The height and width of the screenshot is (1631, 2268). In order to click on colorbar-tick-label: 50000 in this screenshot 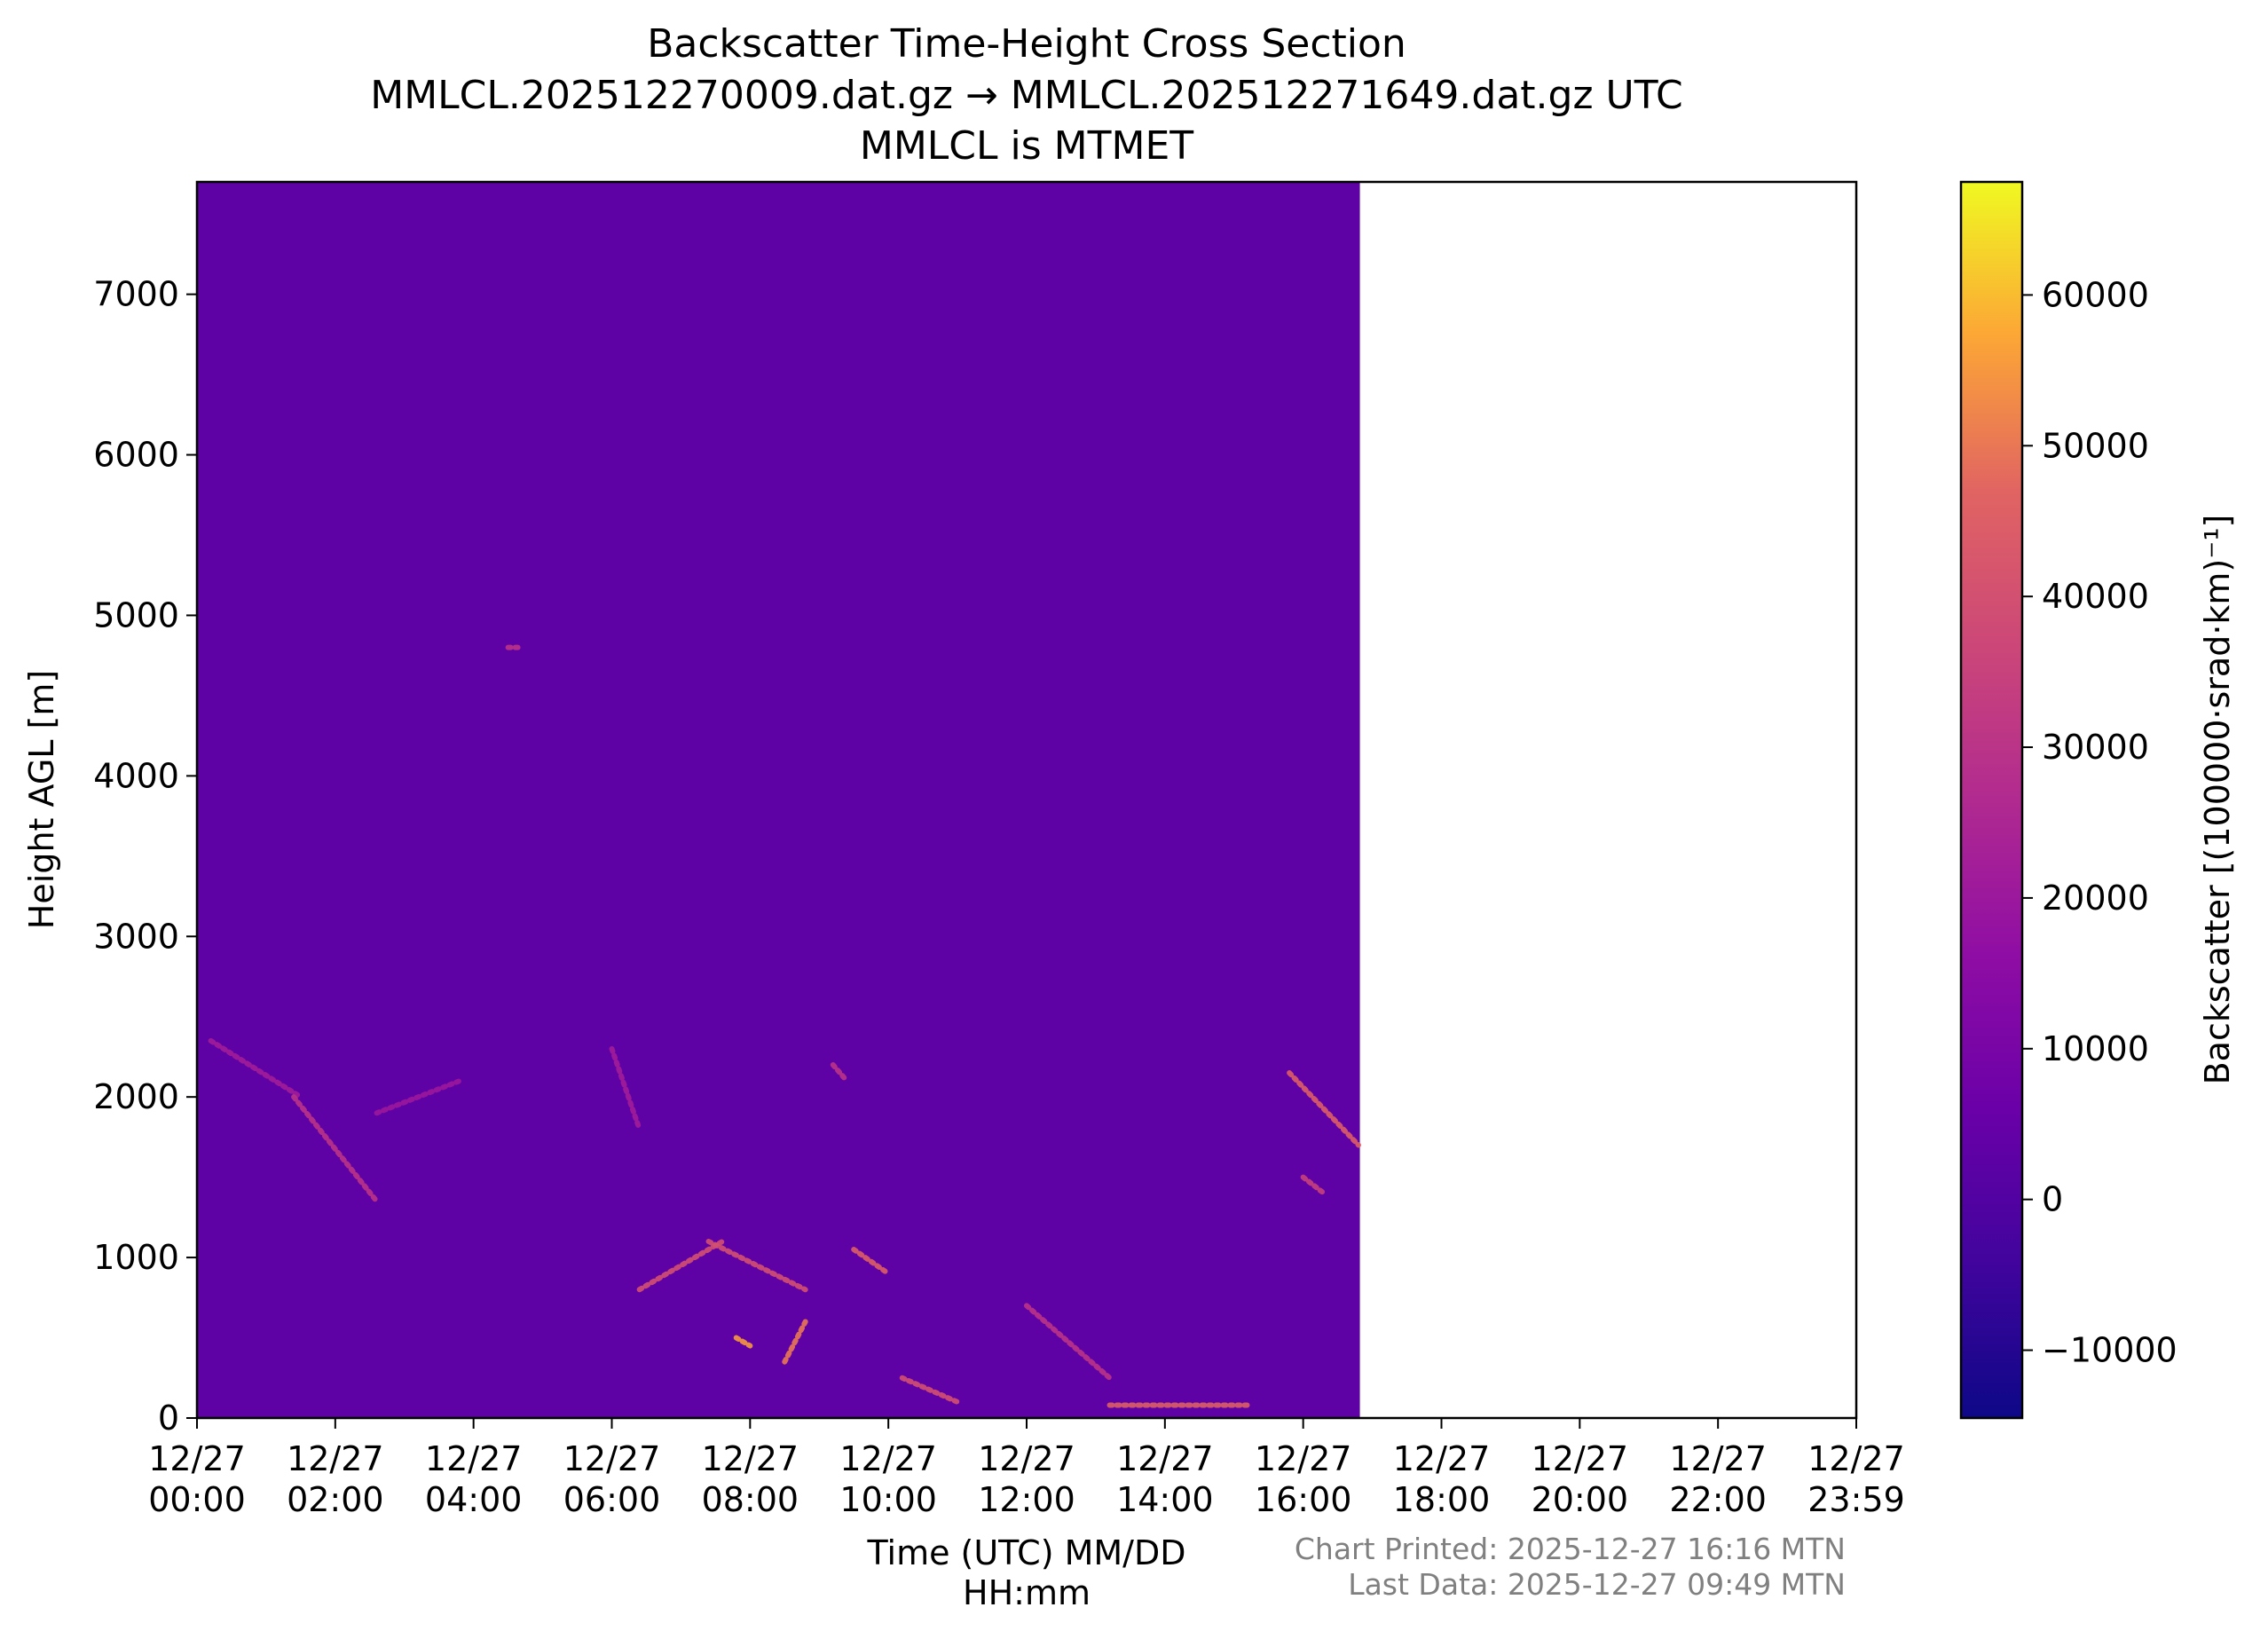, I will do `click(2095, 445)`.